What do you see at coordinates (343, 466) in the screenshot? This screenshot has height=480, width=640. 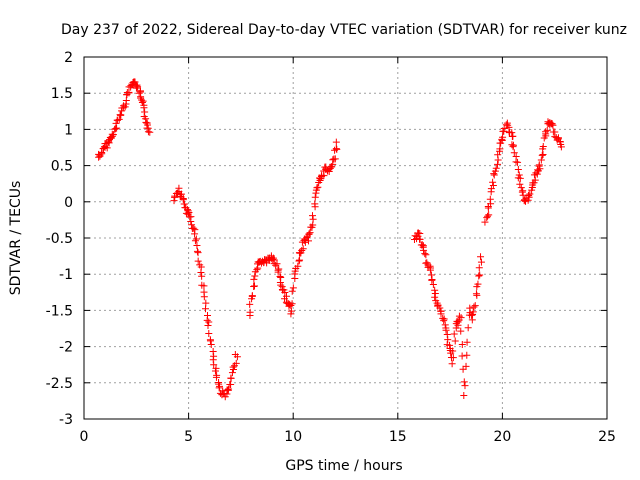 I see `x-axis-label: GPS time / hours` at bounding box center [343, 466].